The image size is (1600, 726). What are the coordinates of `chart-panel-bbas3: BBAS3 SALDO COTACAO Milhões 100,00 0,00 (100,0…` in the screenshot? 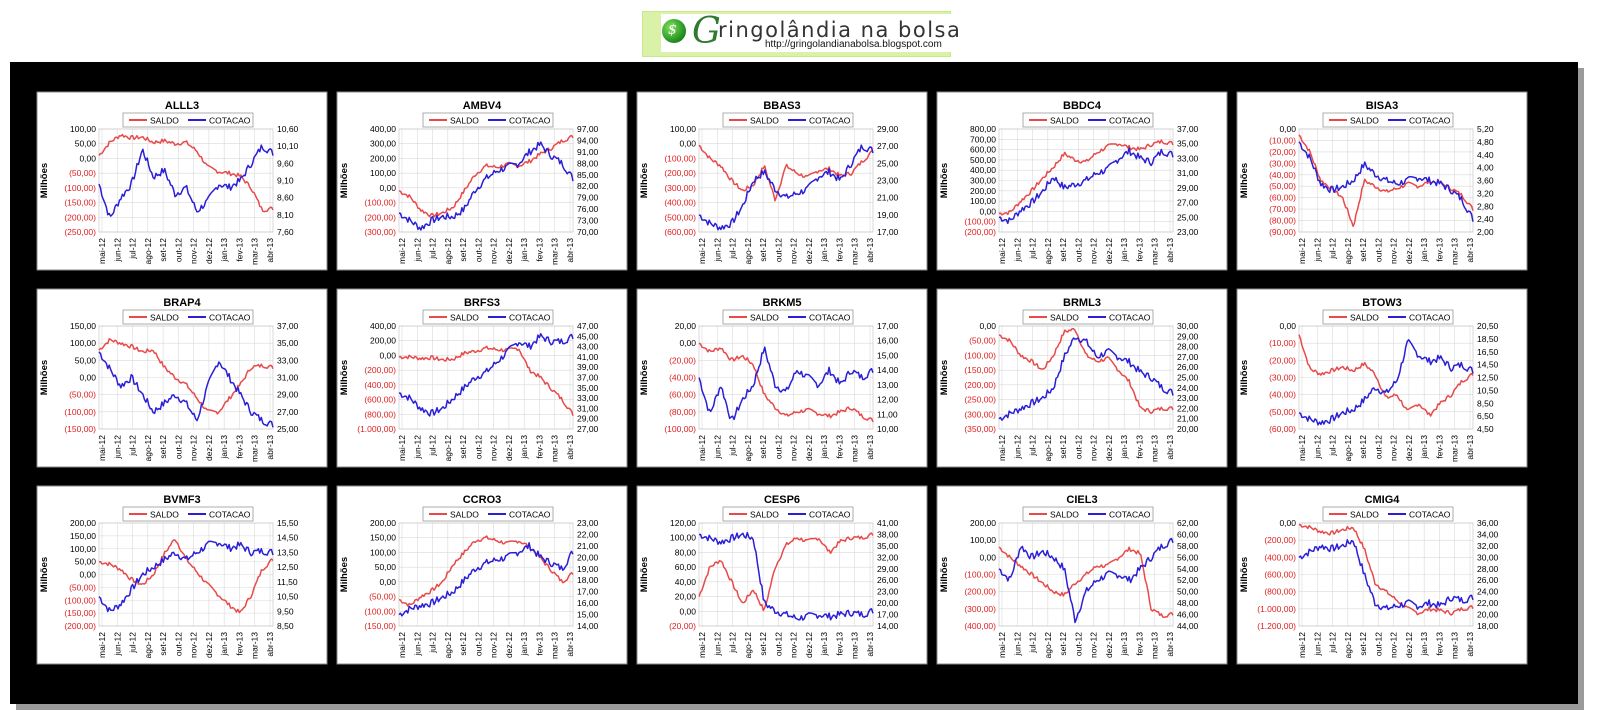 It's located at (782, 181).